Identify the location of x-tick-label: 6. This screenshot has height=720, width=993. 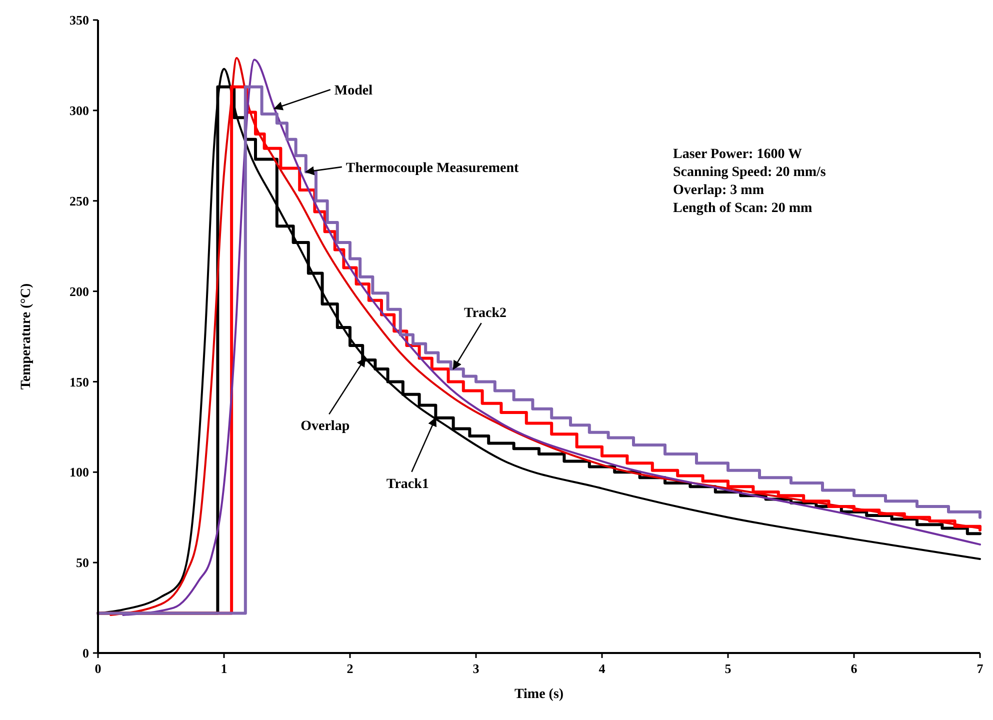
(854, 668).